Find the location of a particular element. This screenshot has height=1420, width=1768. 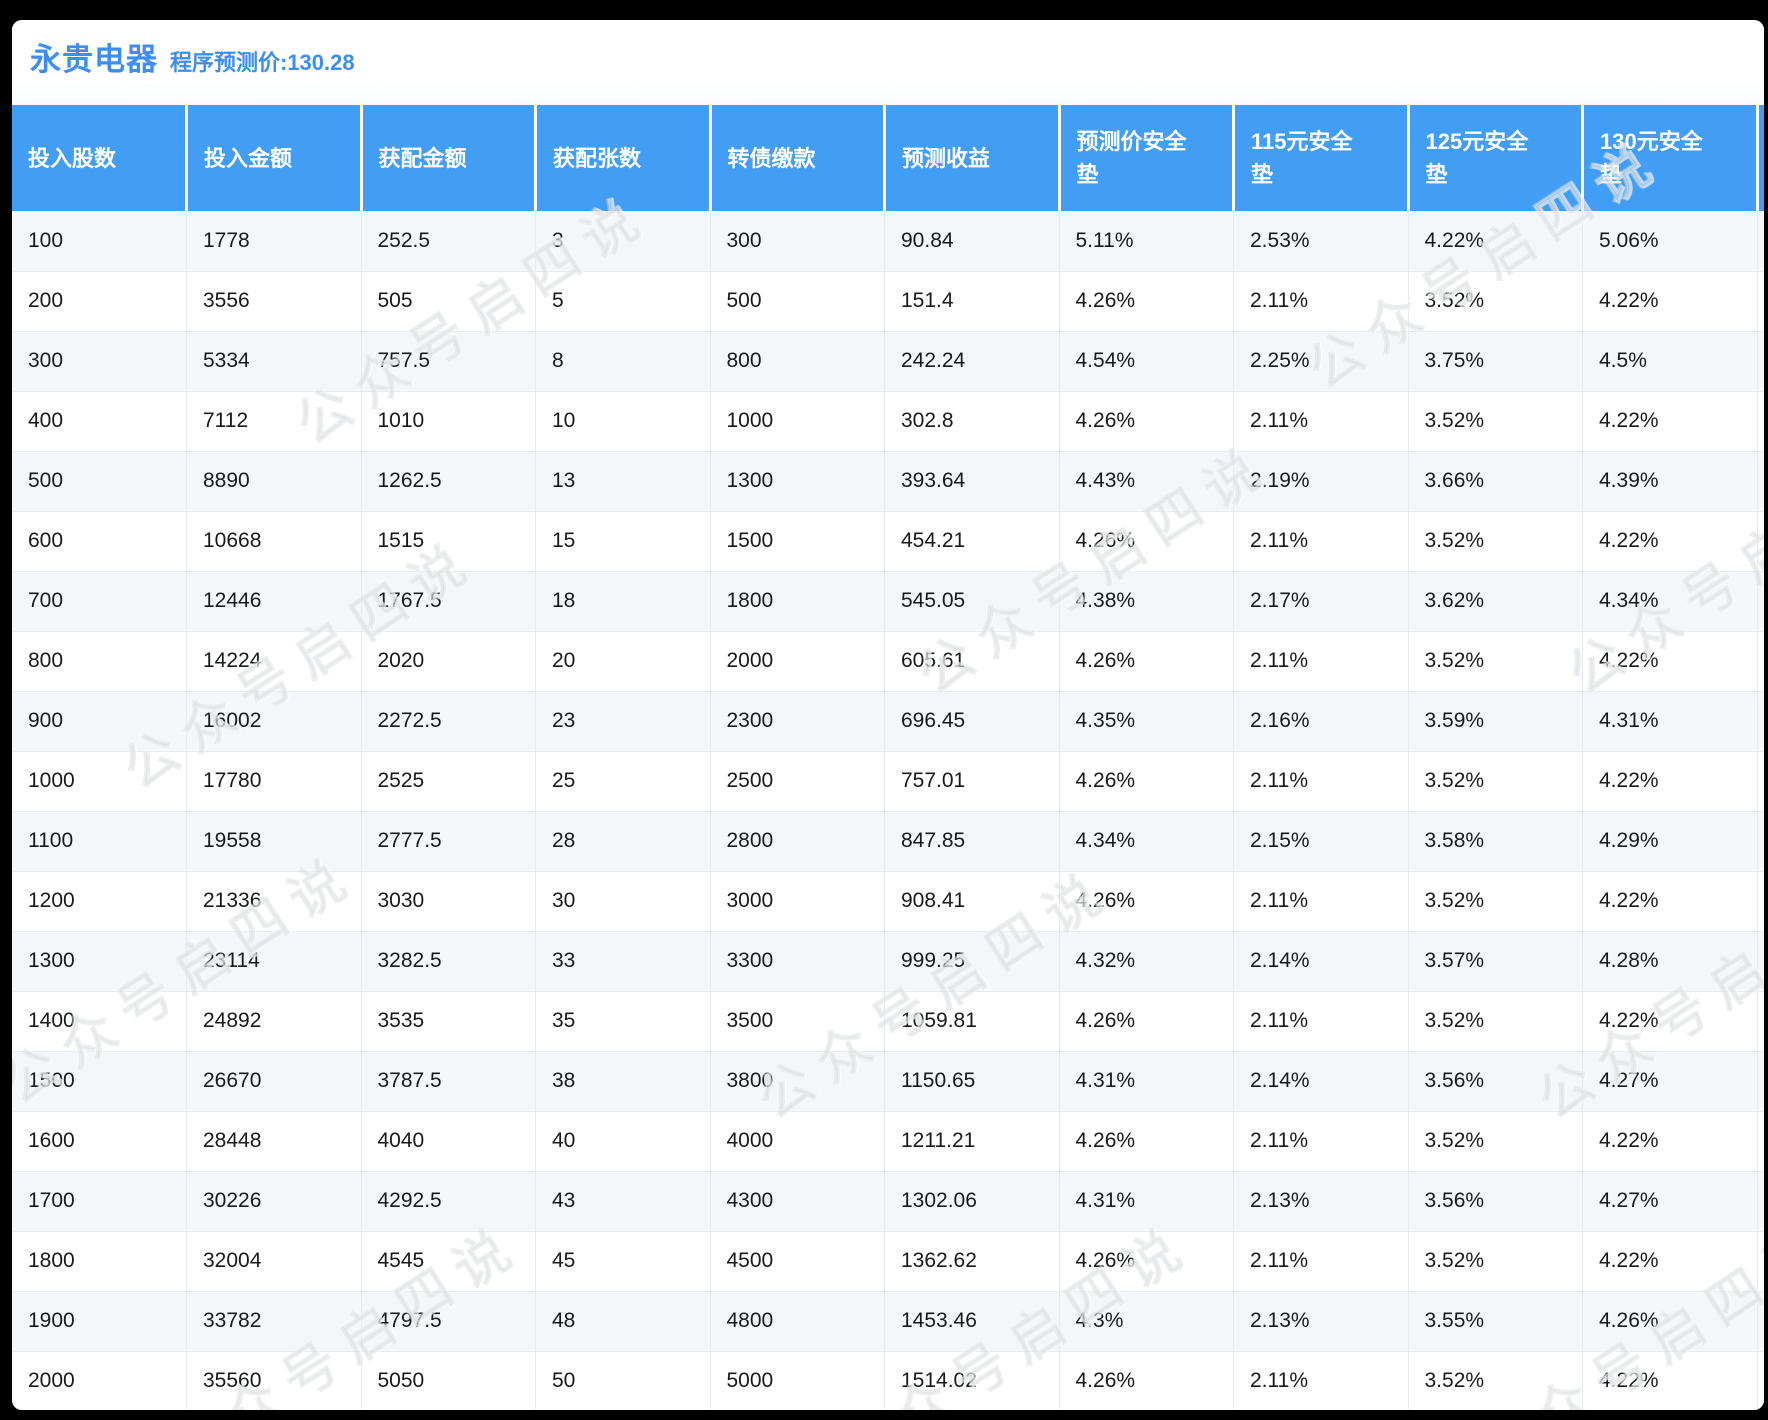

table-cell: 2.16% is located at coordinates (1321, 721).